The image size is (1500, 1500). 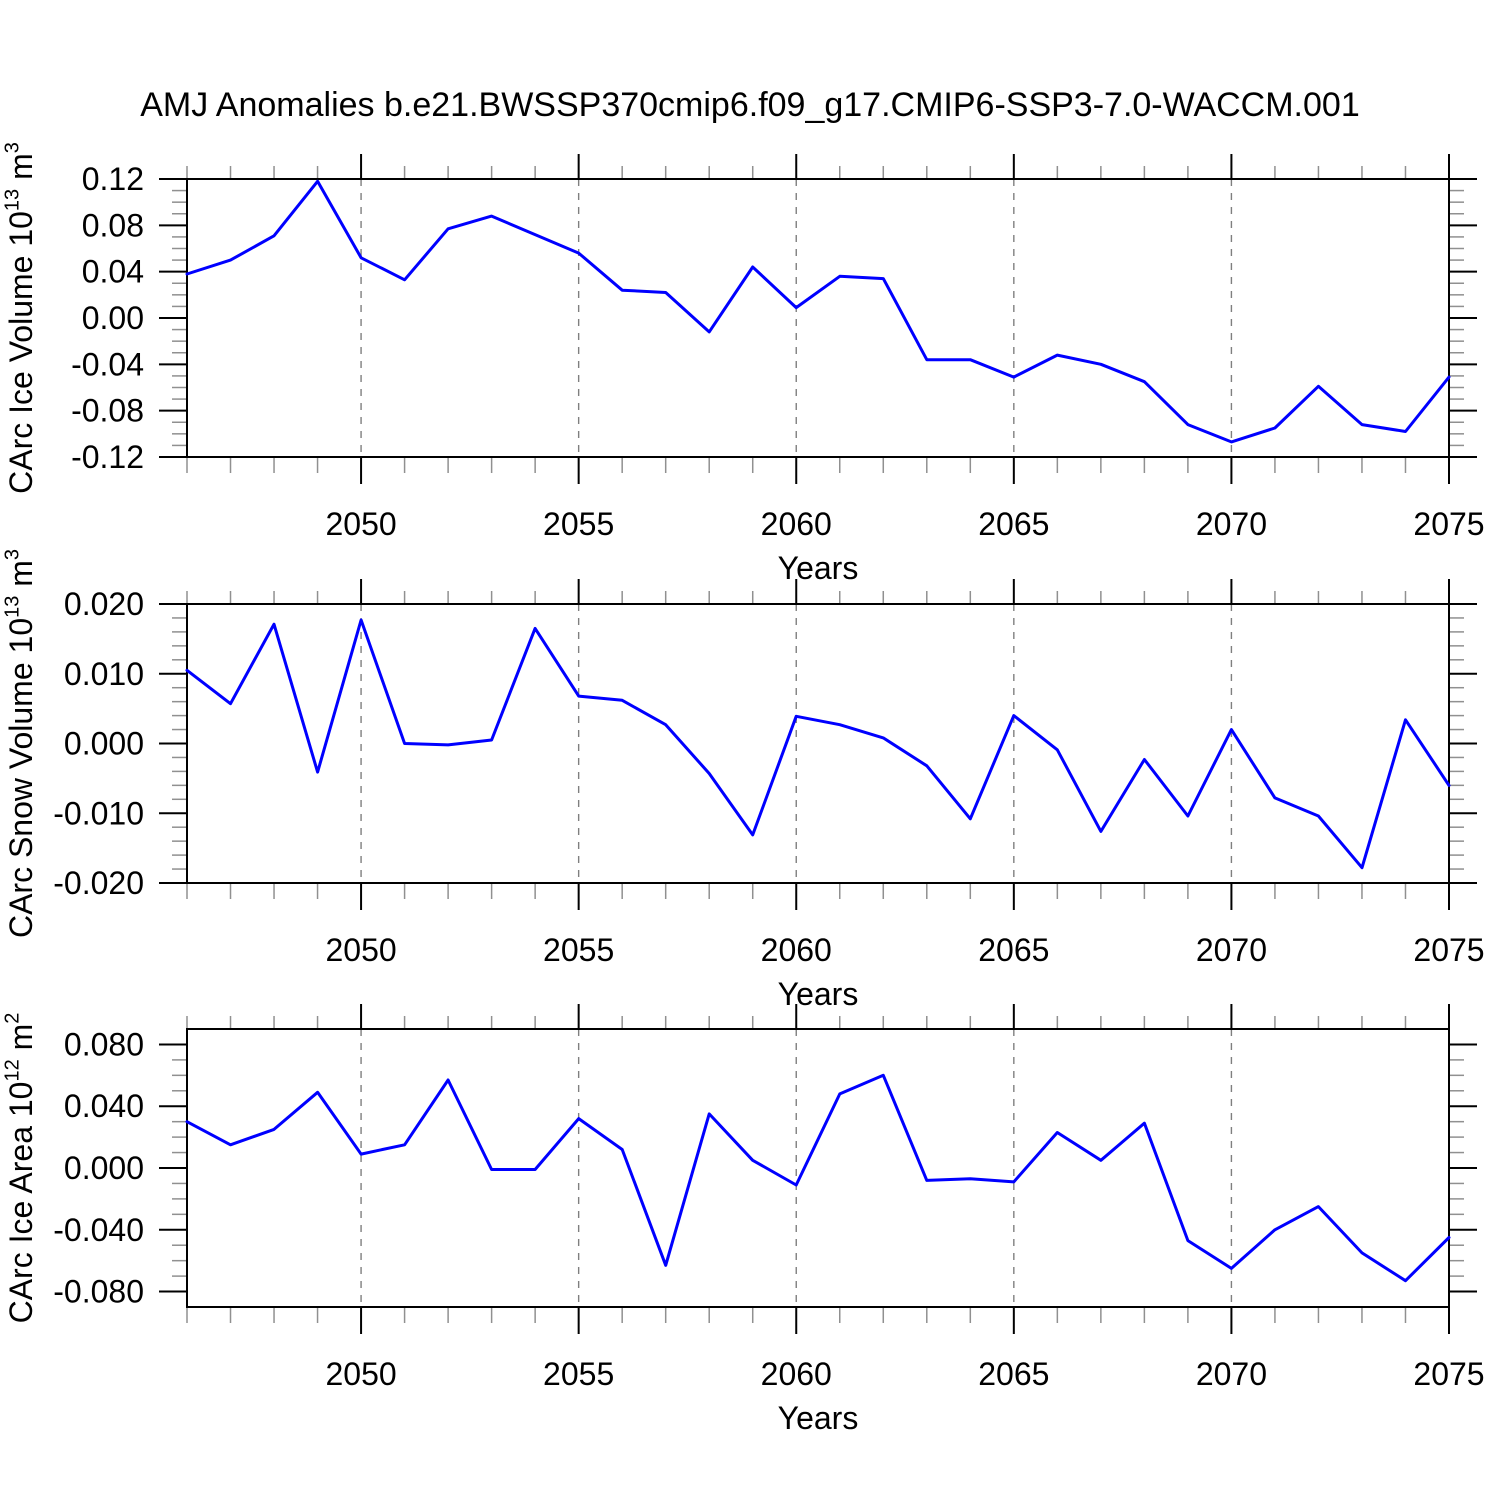 What do you see at coordinates (113, 272) in the screenshot?
I see `y-tick-label: 0.04` at bounding box center [113, 272].